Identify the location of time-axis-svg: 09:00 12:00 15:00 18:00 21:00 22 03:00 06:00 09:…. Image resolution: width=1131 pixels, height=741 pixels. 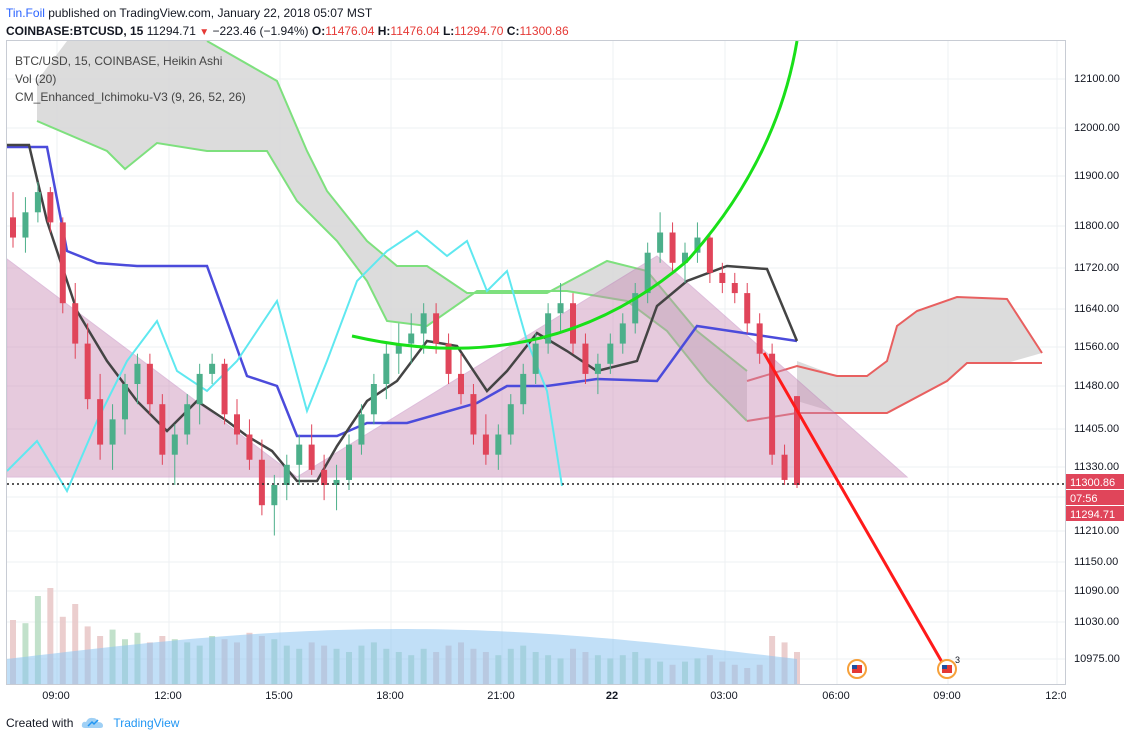
(536, 696).